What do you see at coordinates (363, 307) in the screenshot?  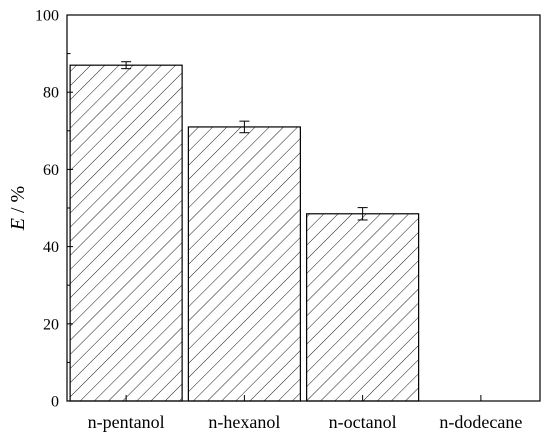 I see `bar-n-octanol` at bounding box center [363, 307].